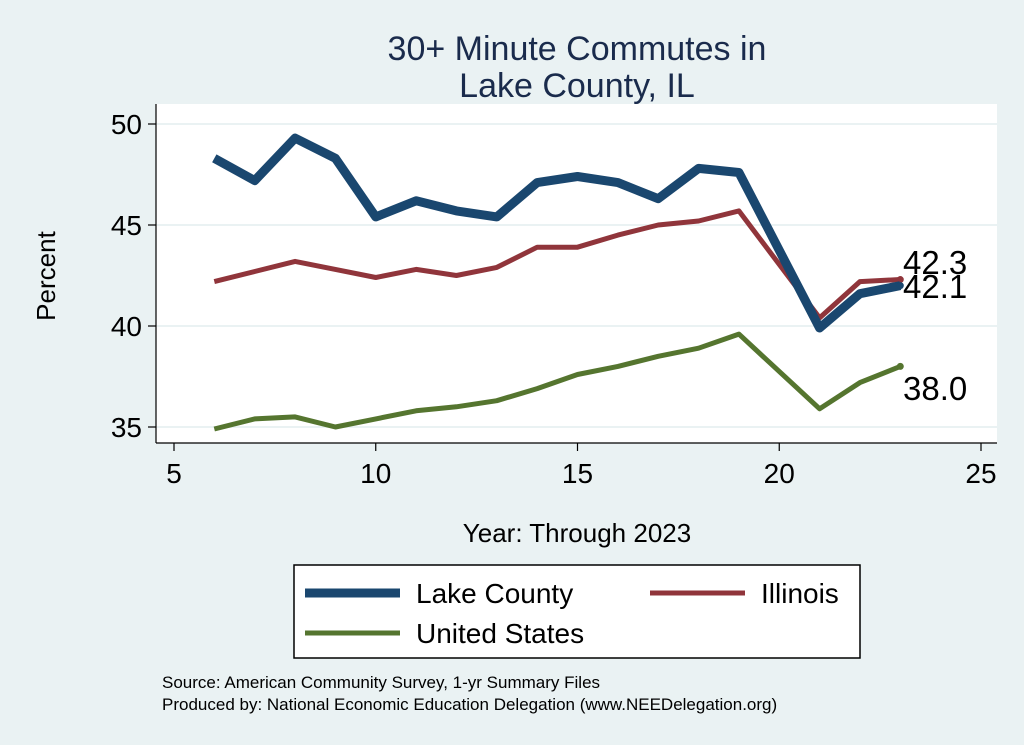 The height and width of the screenshot is (745, 1024). I want to click on x-tick-label-20: 20, so click(779, 473).